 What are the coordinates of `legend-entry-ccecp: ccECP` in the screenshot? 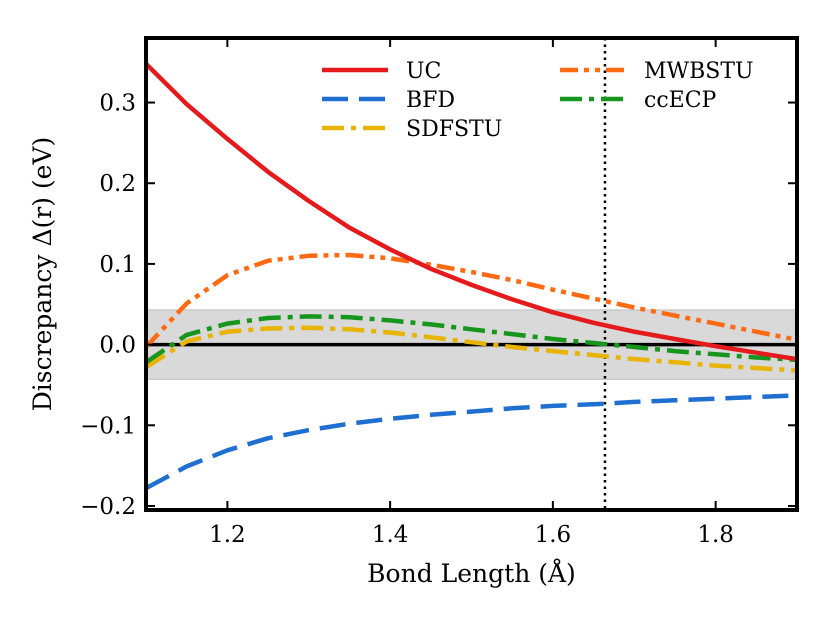 It's located at (638, 100).